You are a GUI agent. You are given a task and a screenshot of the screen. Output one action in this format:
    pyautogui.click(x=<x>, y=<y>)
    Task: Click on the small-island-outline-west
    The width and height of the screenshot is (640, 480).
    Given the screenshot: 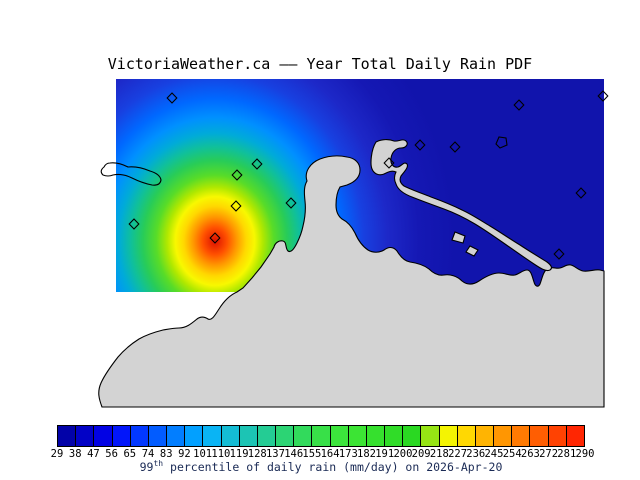 What is the action you would take?
    pyautogui.click(x=131, y=174)
    